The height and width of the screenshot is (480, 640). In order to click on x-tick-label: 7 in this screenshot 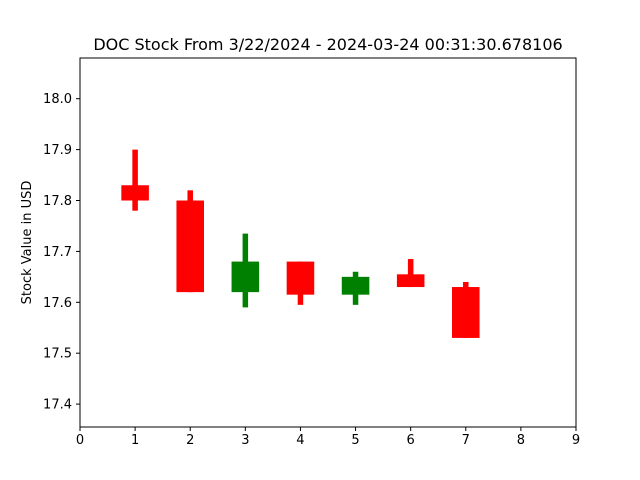, I will do `click(466, 440)`.